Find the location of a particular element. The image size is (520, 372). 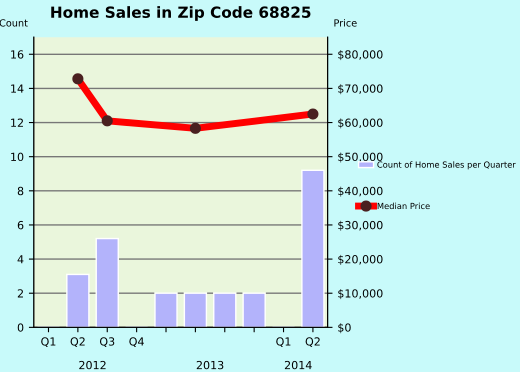

y-tick-label: 4 is located at coordinates (21, 259).